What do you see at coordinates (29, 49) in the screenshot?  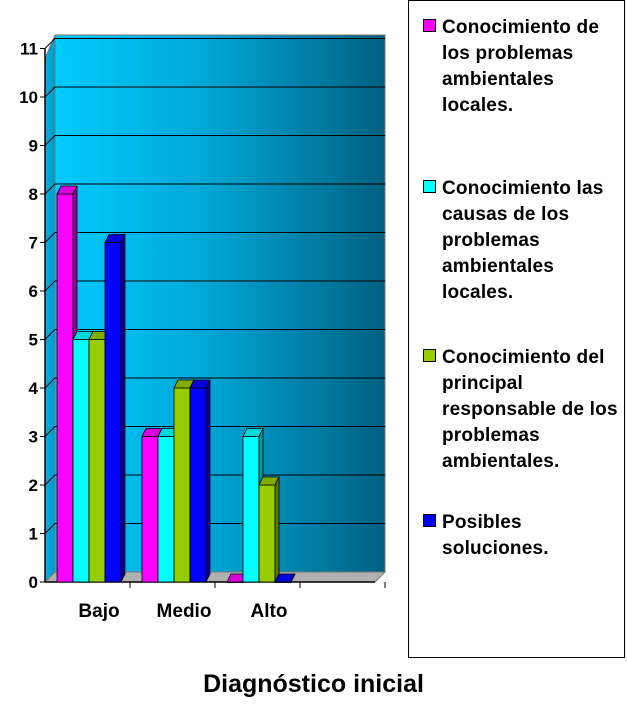 I see `y-tick-label: 11` at bounding box center [29, 49].